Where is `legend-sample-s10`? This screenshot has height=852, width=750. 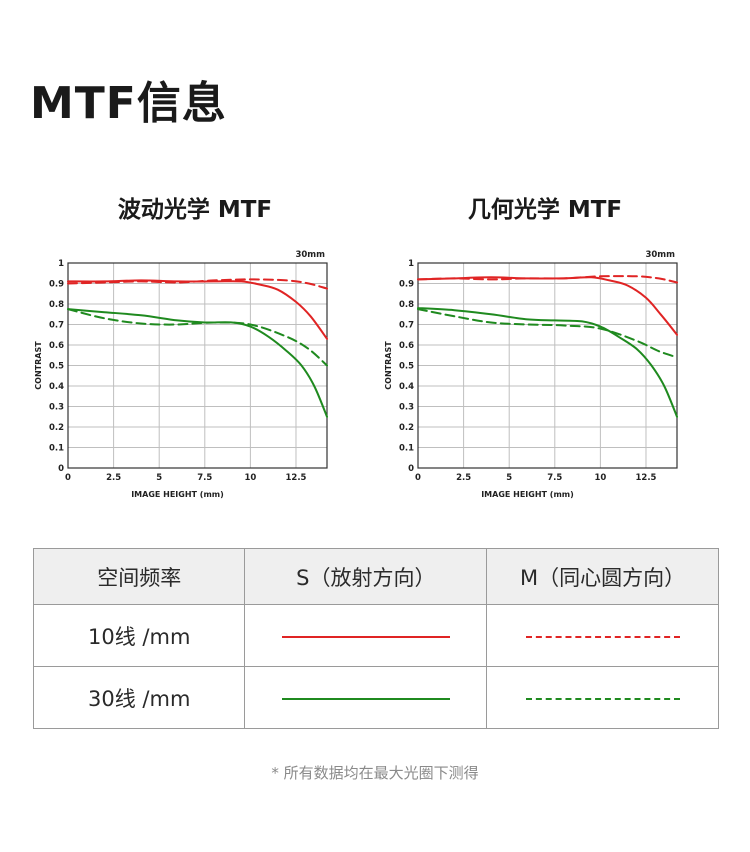 legend-sample-s10 is located at coordinates (366, 635).